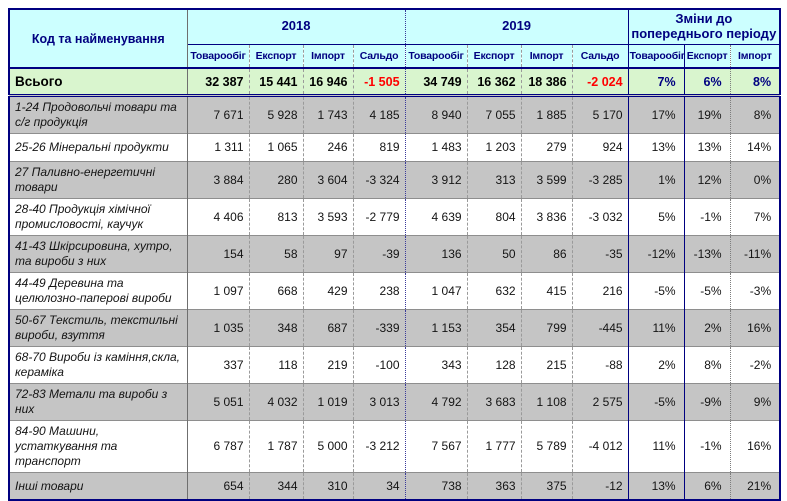 Image resolution: width=787 pixels, height=501 pixels. Describe the element at coordinates (600, 82) in the screenshot. I see `saldo-cell: -2 024` at that location.